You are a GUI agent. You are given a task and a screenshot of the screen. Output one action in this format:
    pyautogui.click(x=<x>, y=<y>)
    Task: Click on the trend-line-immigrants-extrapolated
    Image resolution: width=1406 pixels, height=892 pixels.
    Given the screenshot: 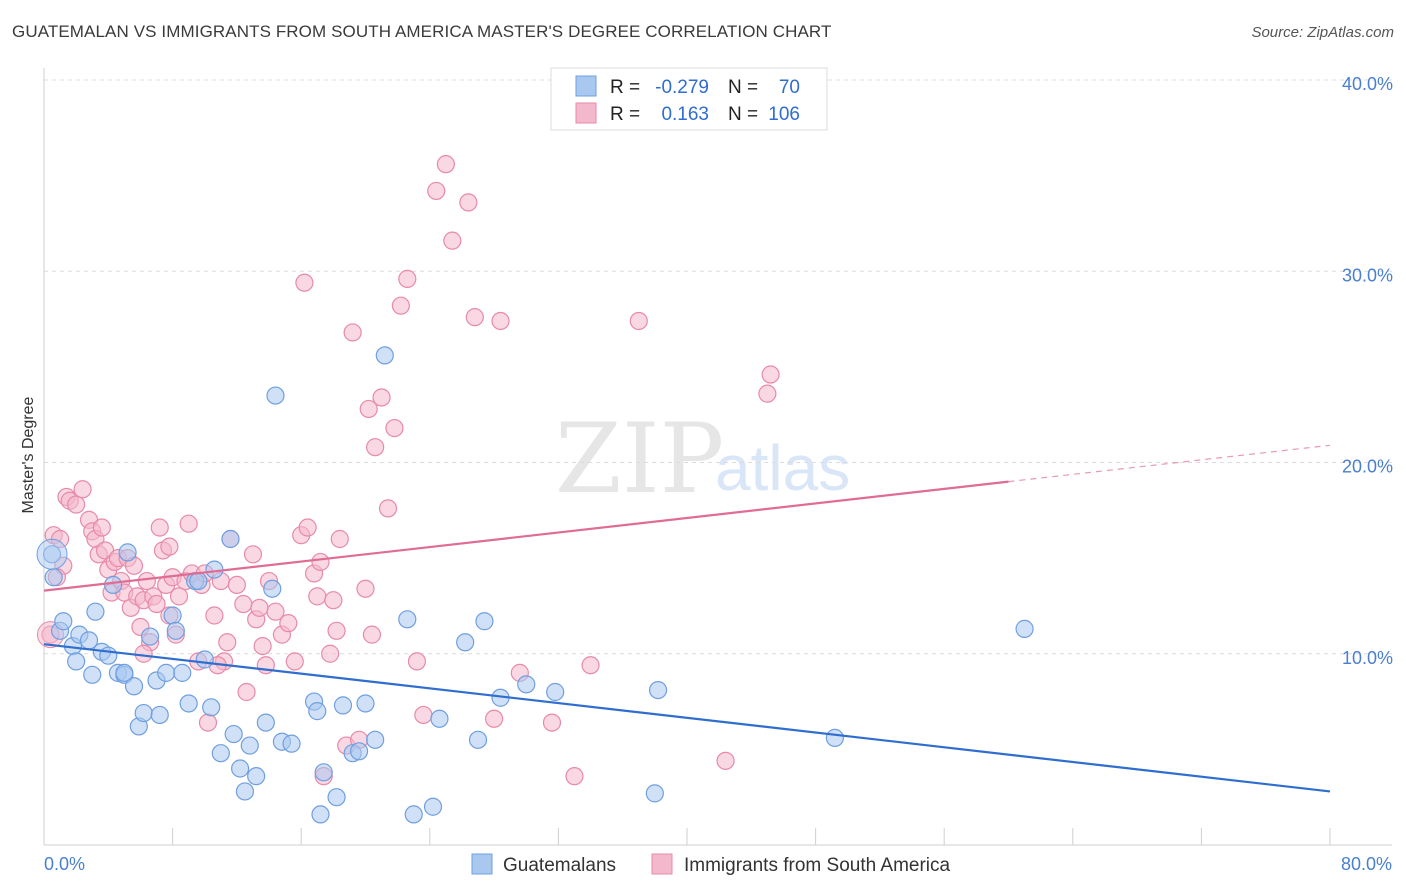 What is the action you would take?
    pyautogui.click(x=1169, y=463)
    